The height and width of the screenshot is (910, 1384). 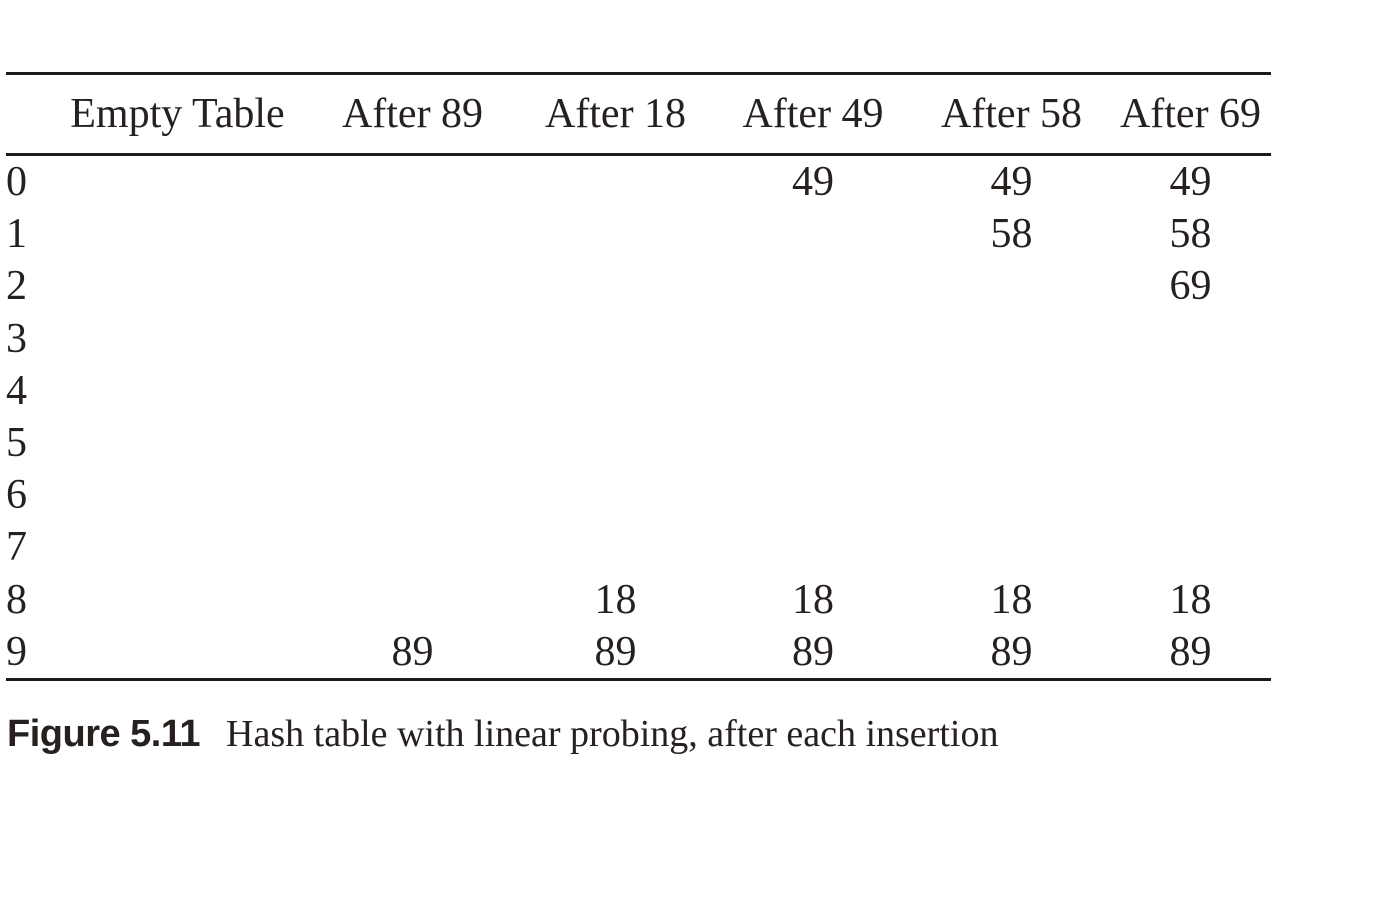 I want to click on row-index: 2, so click(x=16, y=286).